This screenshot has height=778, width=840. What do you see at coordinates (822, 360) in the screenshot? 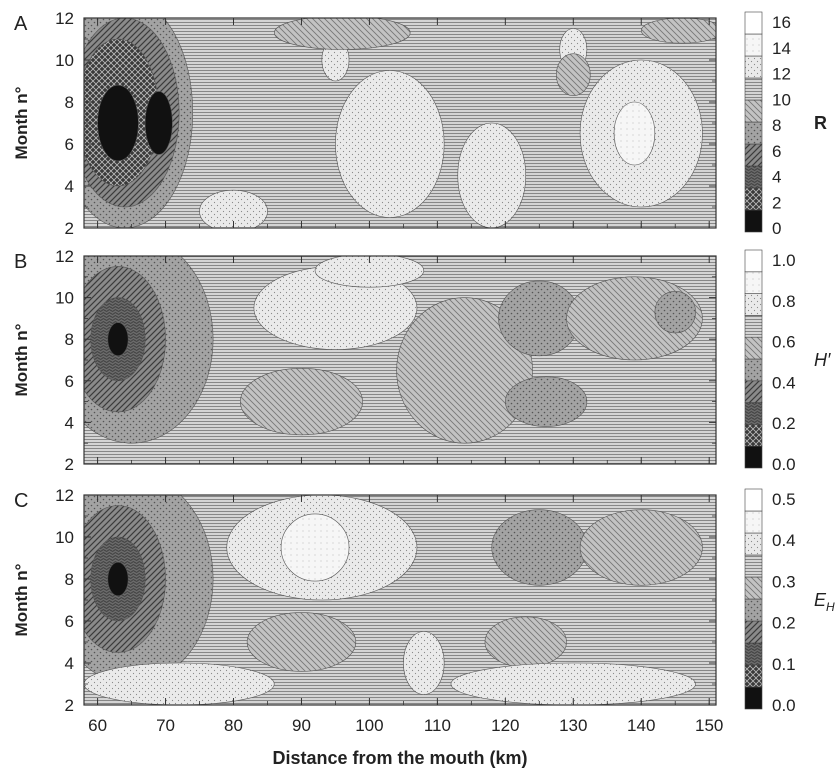
I see `colorbar-label: H′` at bounding box center [822, 360].